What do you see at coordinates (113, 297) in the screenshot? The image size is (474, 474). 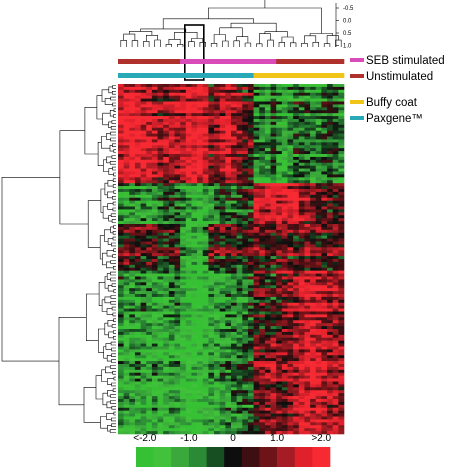 I see `dendrogram-link` at bounding box center [113, 297].